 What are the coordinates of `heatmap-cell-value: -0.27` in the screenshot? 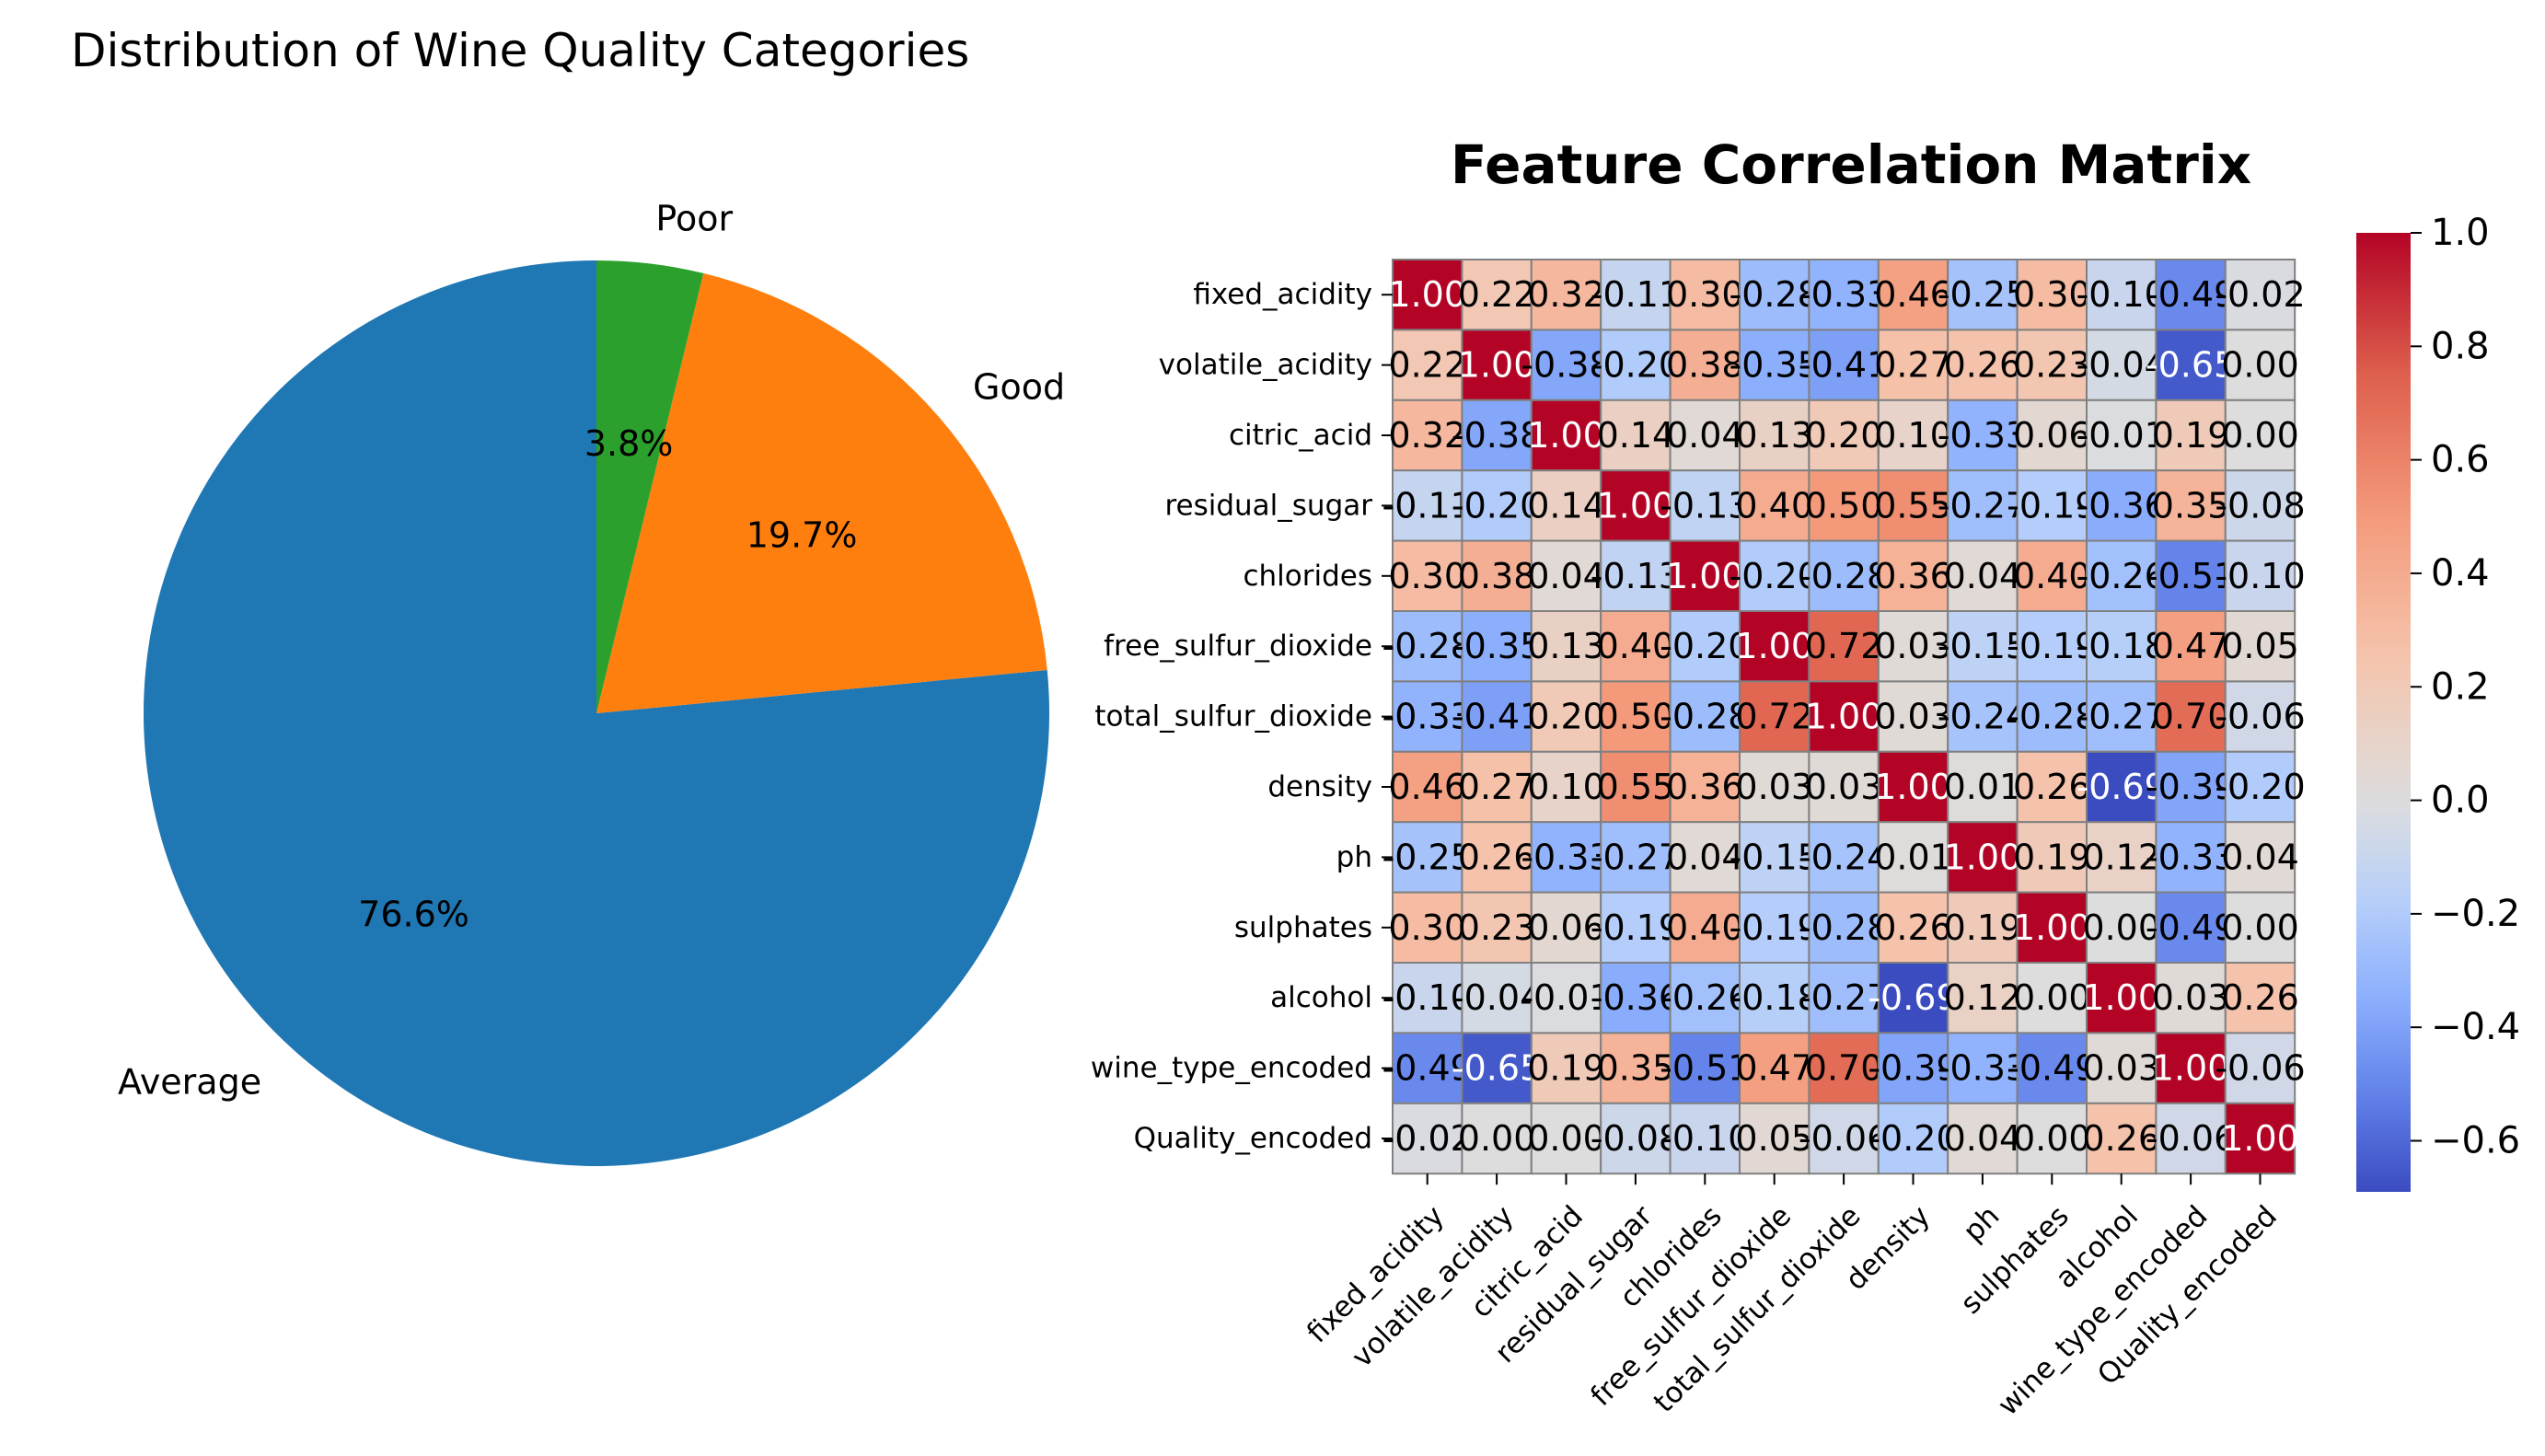 It's located at (1844, 997).